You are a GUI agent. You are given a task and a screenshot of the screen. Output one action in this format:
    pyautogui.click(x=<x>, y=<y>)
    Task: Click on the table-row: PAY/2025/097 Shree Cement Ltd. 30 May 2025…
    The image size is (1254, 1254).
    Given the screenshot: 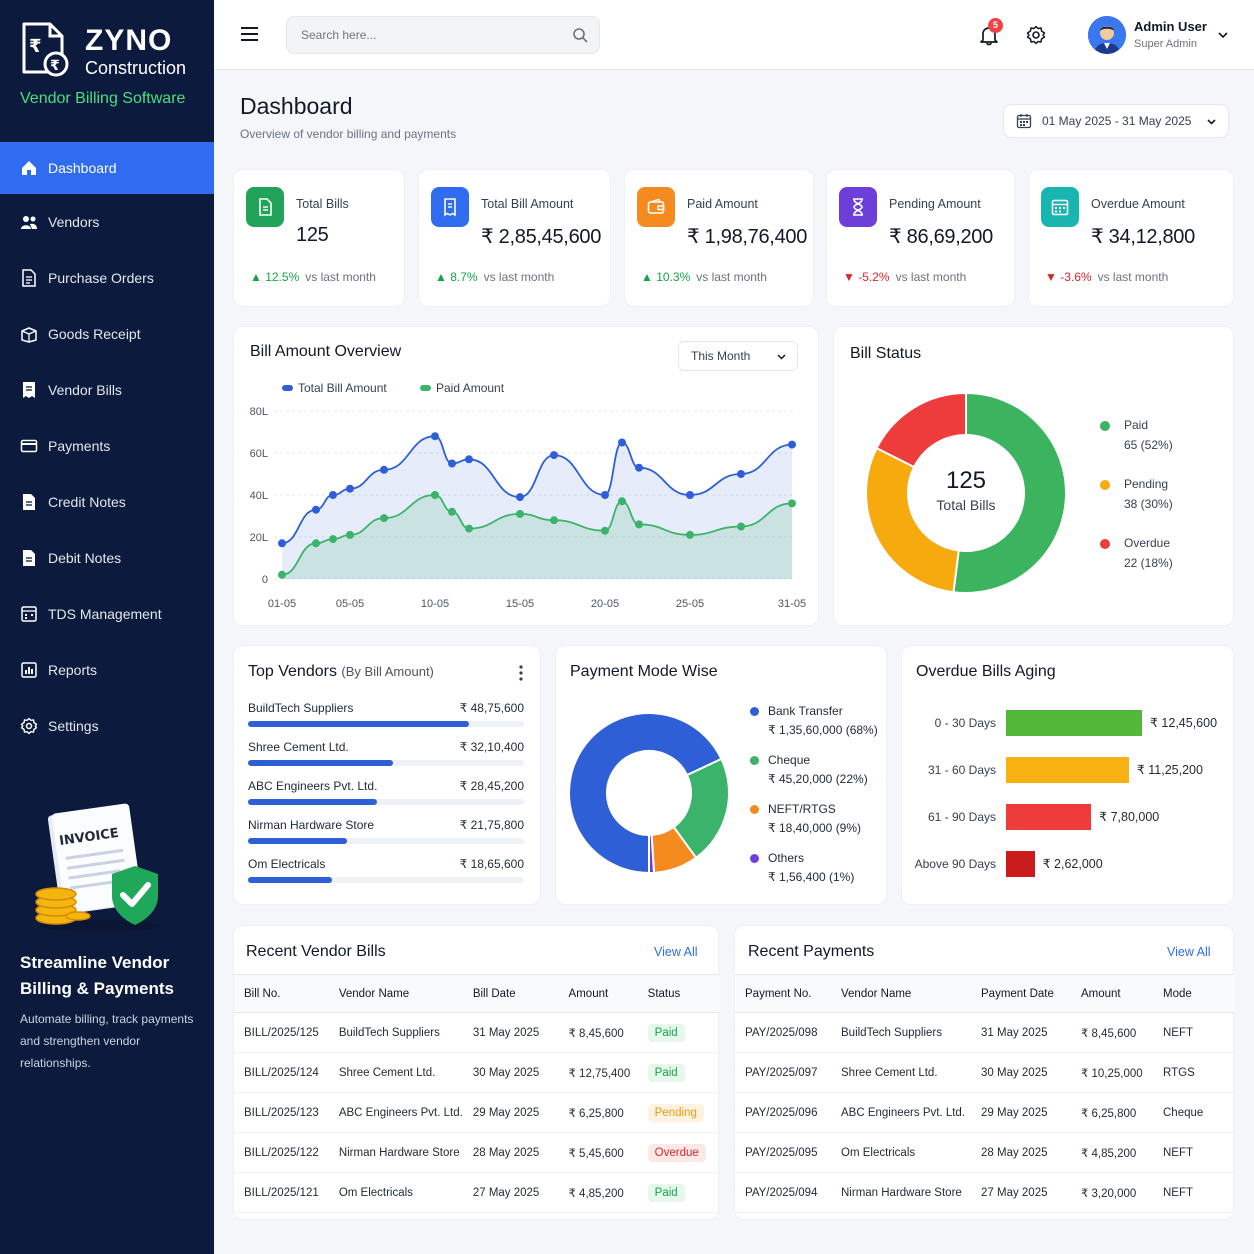 What is the action you would take?
    pyautogui.click(x=985, y=1072)
    